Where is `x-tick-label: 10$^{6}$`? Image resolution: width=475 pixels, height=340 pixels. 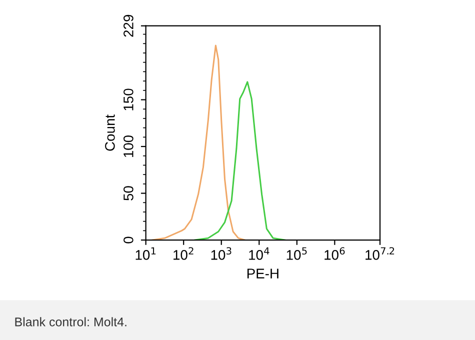 x-tick-label: 10$^{6}$ is located at coordinates (334, 253).